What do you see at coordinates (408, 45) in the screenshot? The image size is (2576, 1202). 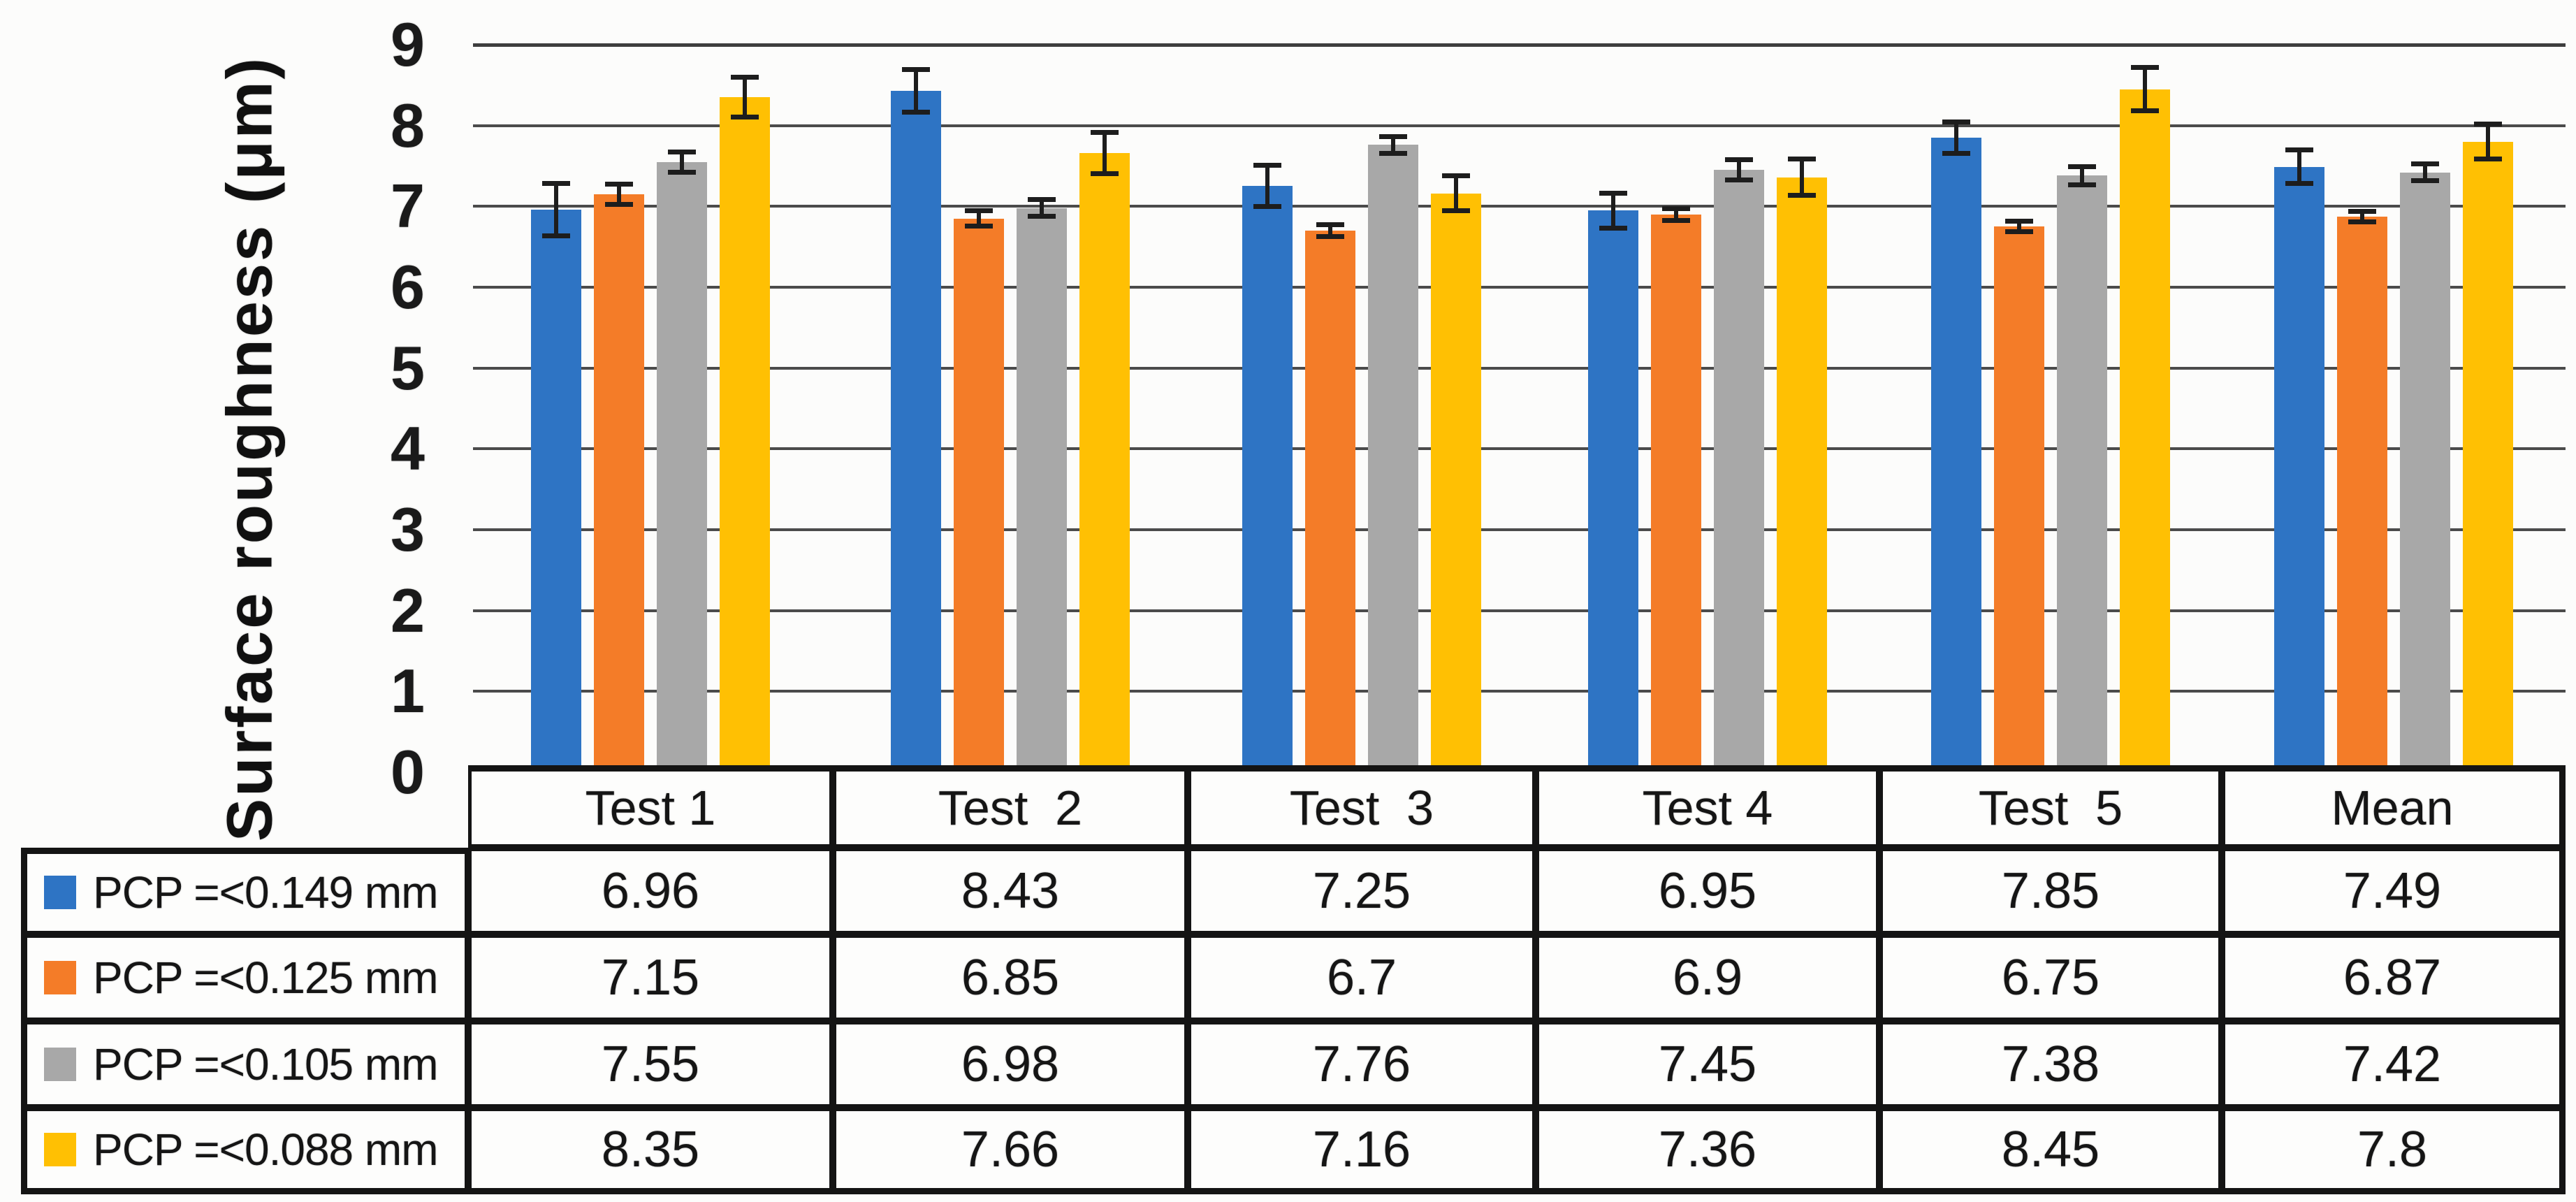 I see `y-tick-label-9: 9` at bounding box center [408, 45].